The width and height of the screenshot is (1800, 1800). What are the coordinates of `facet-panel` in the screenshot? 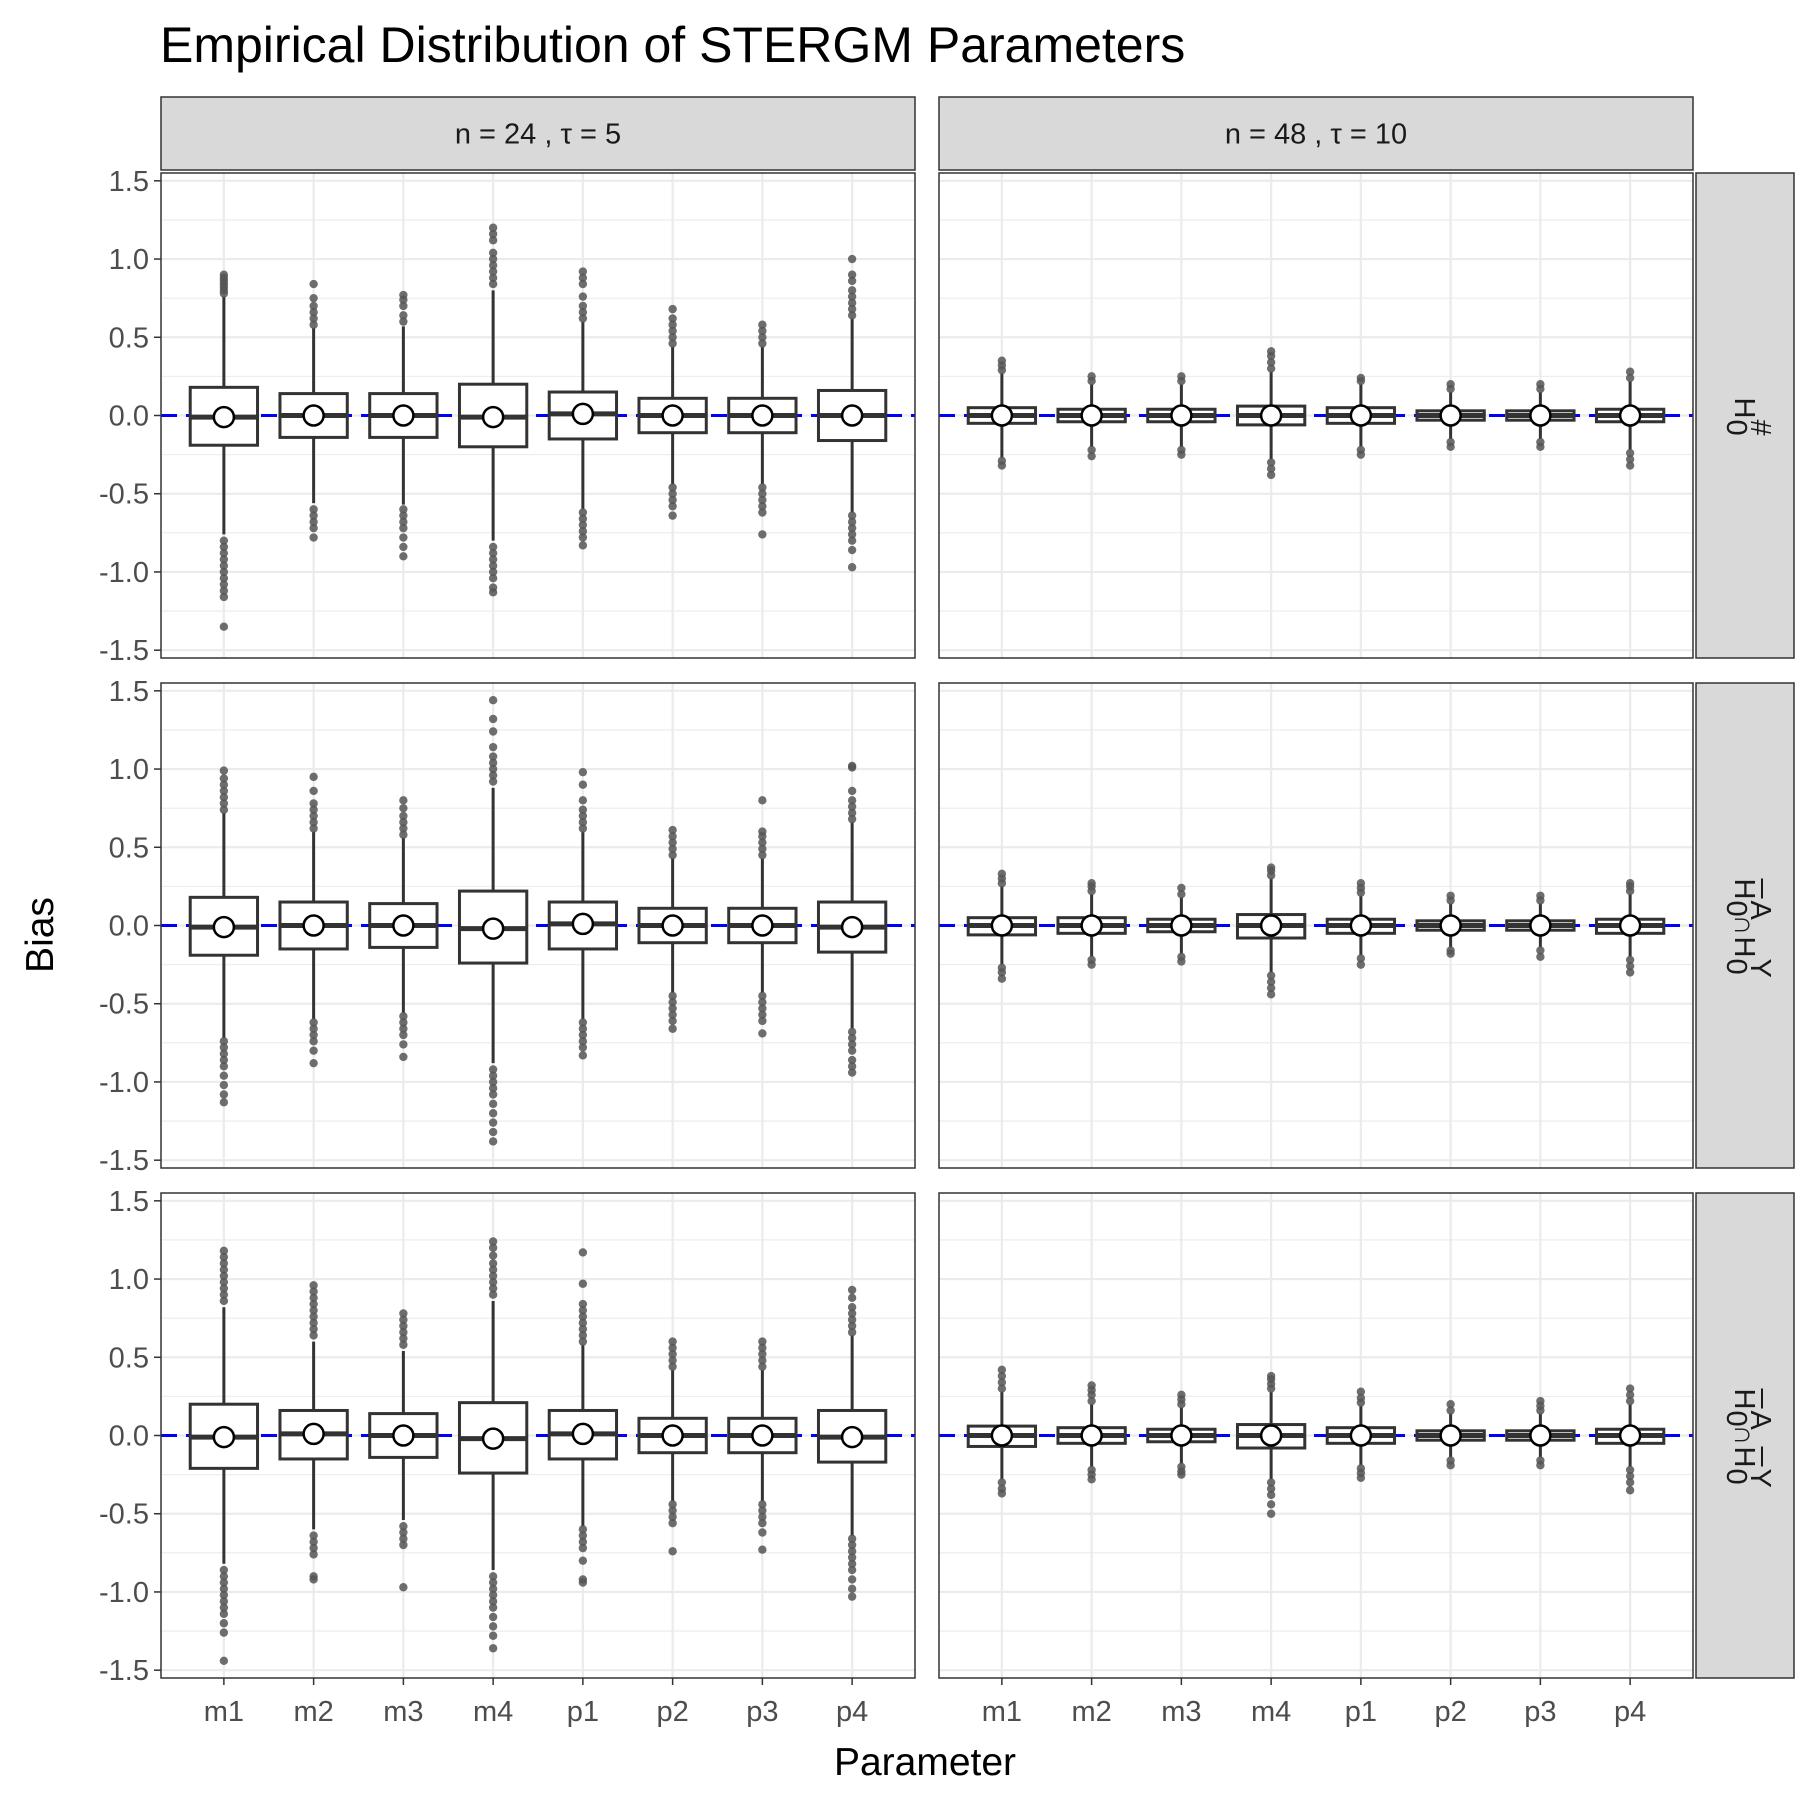 It's located at (1316, 415).